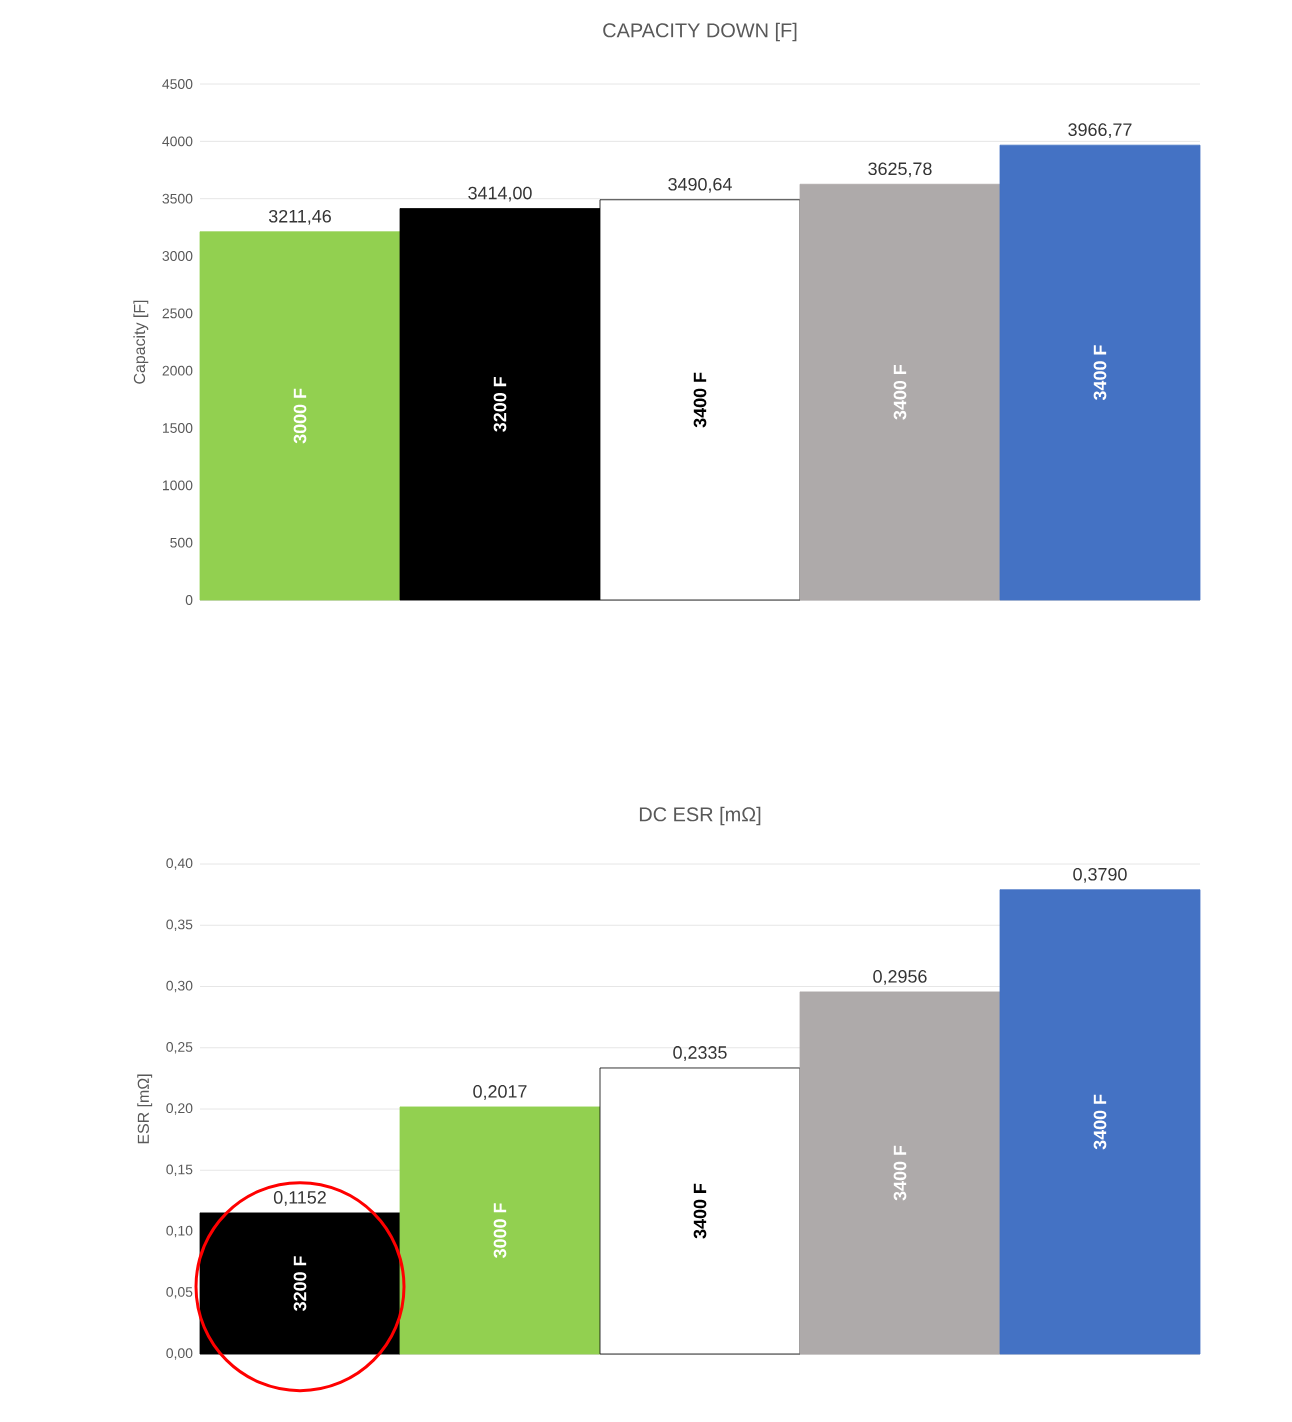 The height and width of the screenshot is (1422, 1292). Describe the element at coordinates (700, 32) in the screenshot. I see `chart-title: CAPACITY DOWN [F]` at that location.